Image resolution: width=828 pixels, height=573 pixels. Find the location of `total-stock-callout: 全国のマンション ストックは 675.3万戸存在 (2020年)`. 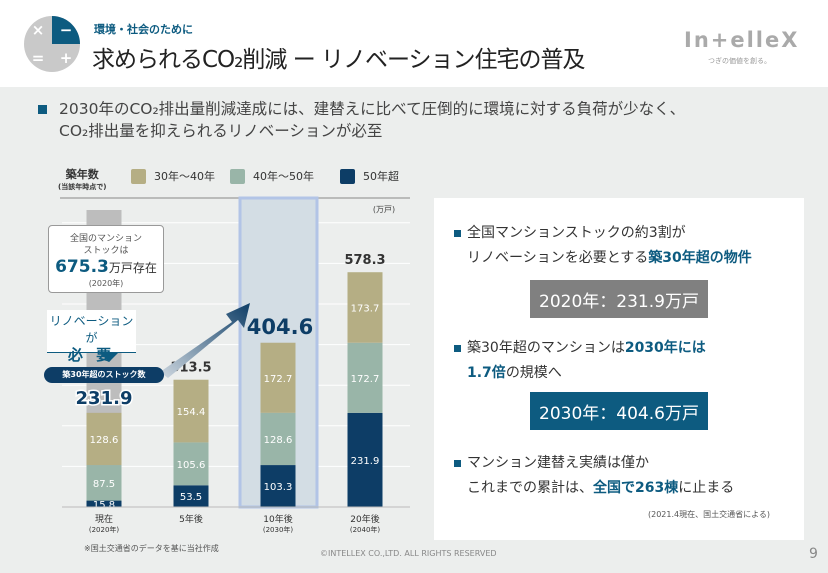

total-stock-callout: 全国のマンション ストックは 675.3万戸存在 (2020年) is located at coordinates (106, 259).